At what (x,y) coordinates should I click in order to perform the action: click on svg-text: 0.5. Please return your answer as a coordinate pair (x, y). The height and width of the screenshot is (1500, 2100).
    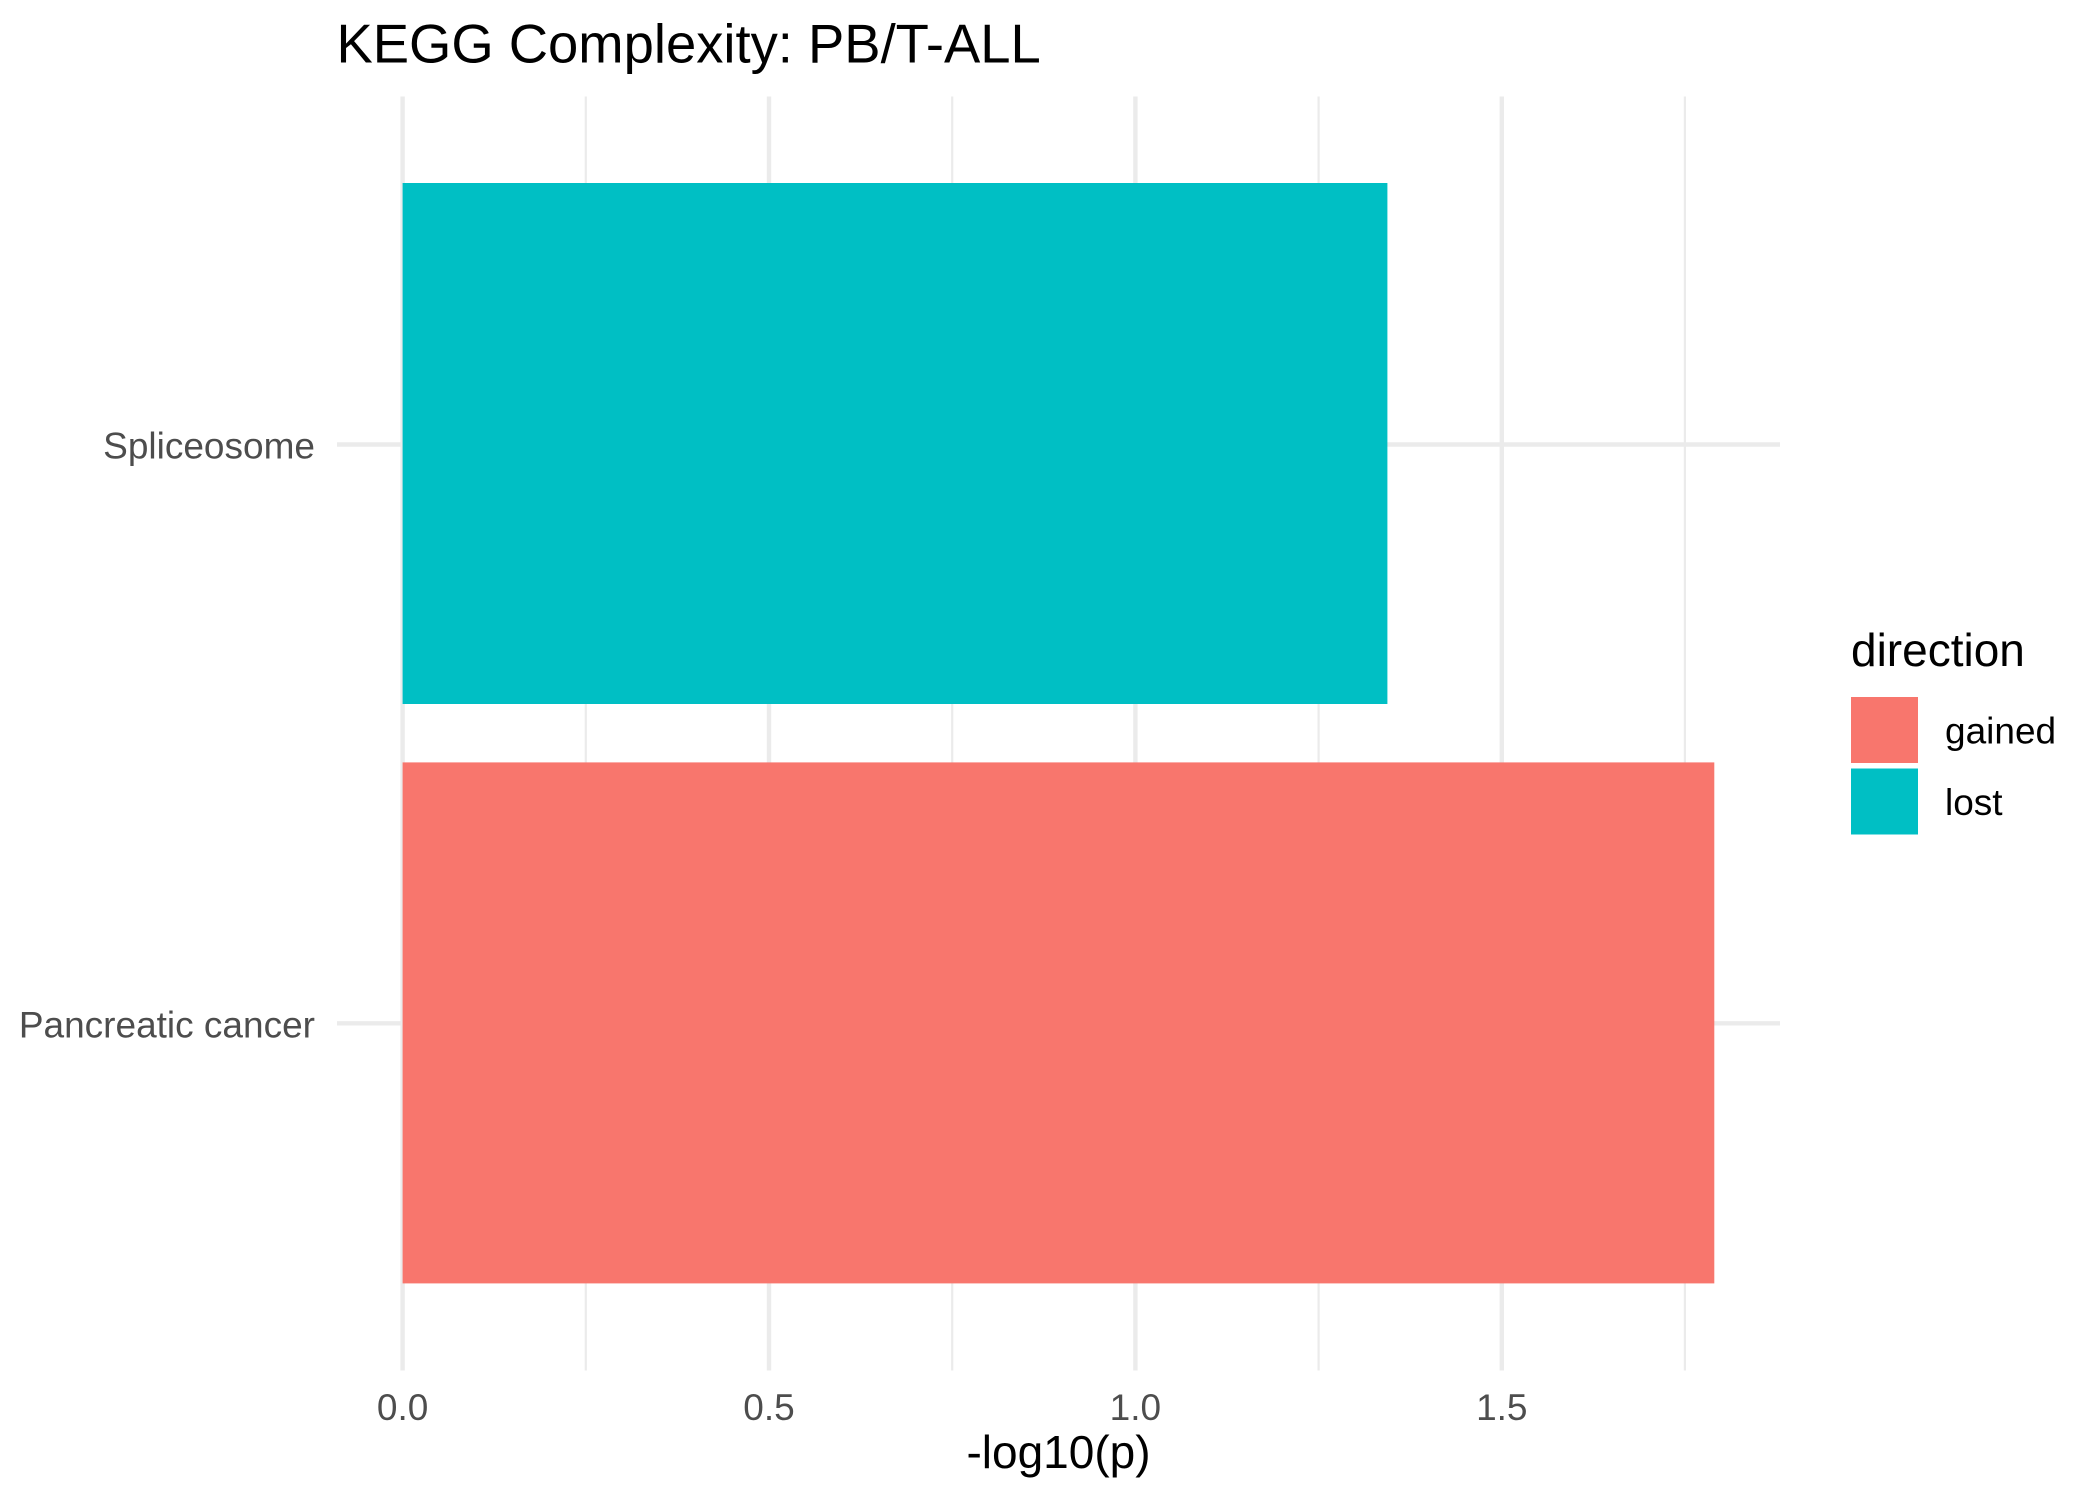
    Looking at the image, I should click on (768, 1407).